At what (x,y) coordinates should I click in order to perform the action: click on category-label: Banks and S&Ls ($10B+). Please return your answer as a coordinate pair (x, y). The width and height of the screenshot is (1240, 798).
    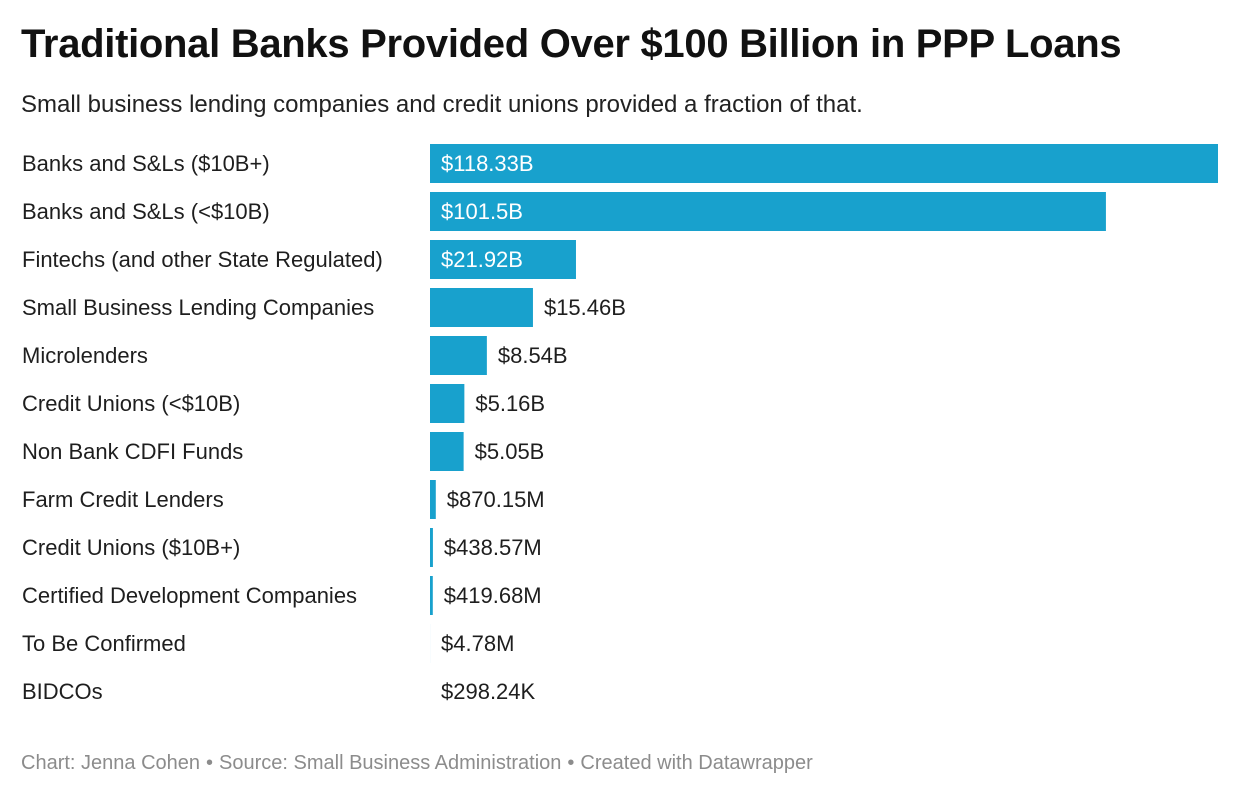
    Looking at the image, I should click on (146, 163).